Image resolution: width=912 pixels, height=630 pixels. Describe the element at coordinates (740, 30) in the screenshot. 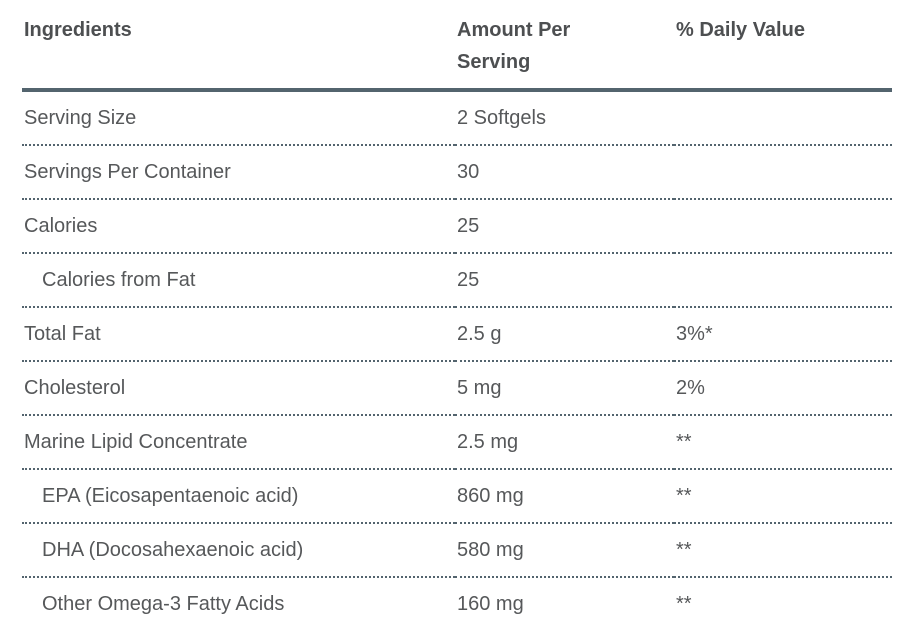

I see `column-header-daily-value-label: % Daily Value` at that location.